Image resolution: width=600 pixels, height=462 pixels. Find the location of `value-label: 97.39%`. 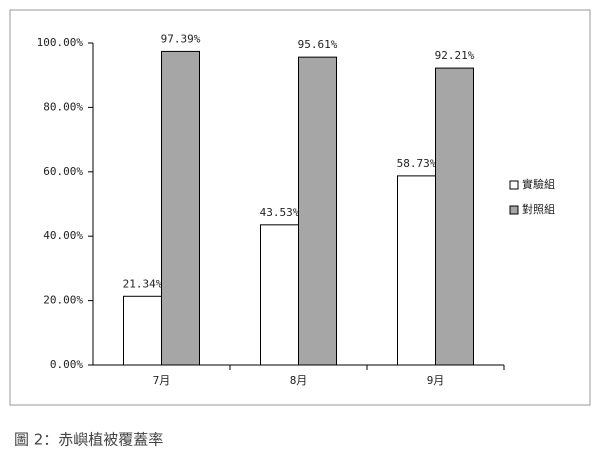

value-label: 97.39% is located at coordinates (181, 38).